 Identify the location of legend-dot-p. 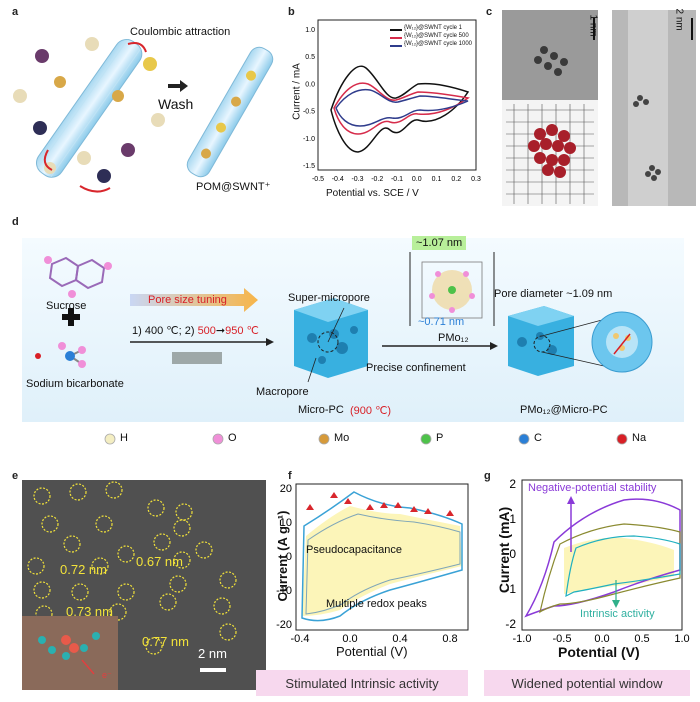
(426, 439).